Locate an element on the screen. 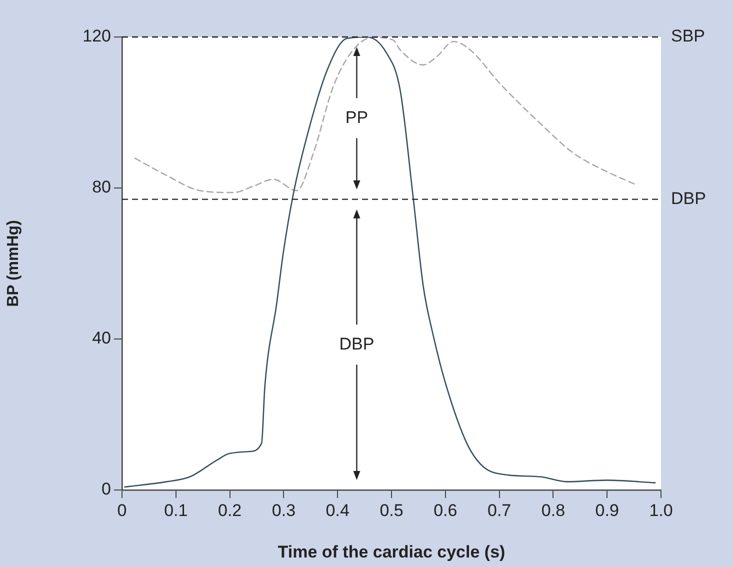  x-tick-label: 0.6 is located at coordinates (446, 510).